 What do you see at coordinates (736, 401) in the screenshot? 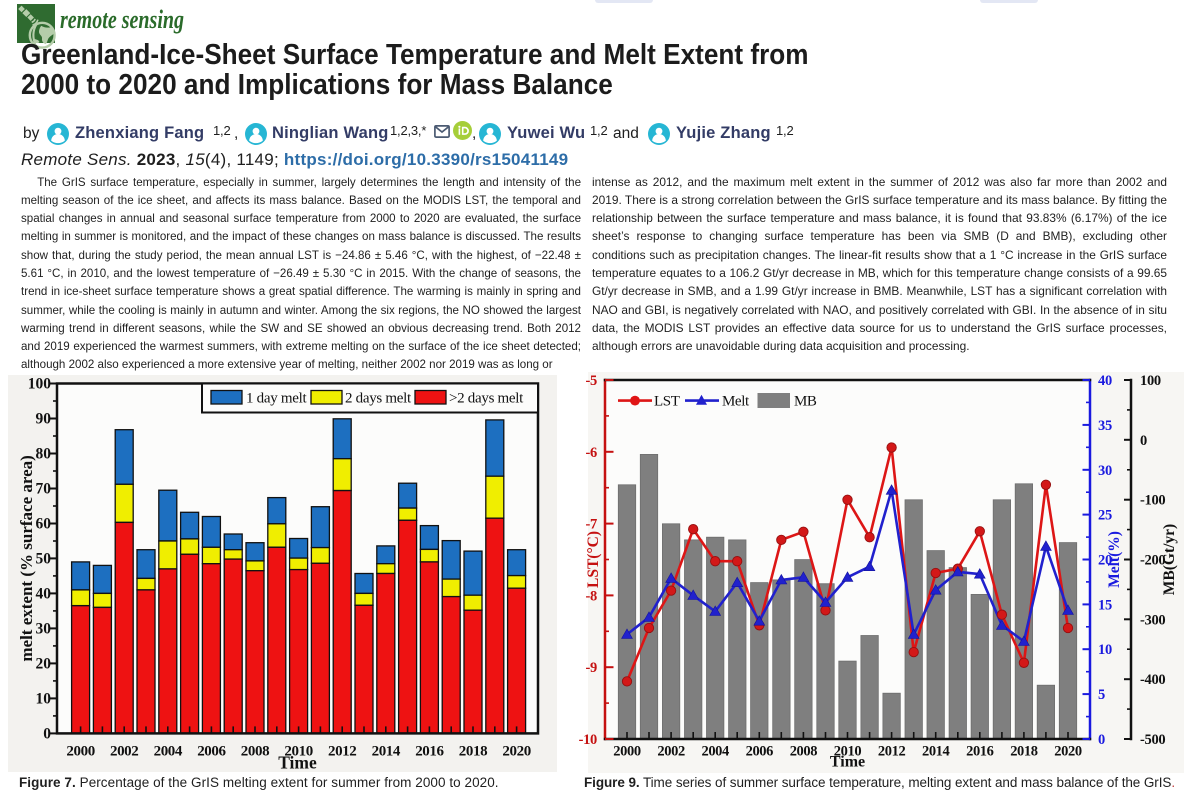
I see `svg-text: Melt` at bounding box center [736, 401].